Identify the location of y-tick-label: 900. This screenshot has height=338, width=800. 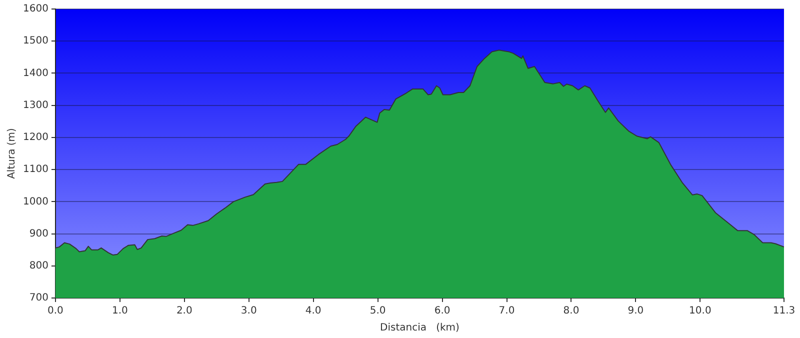
(38, 234).